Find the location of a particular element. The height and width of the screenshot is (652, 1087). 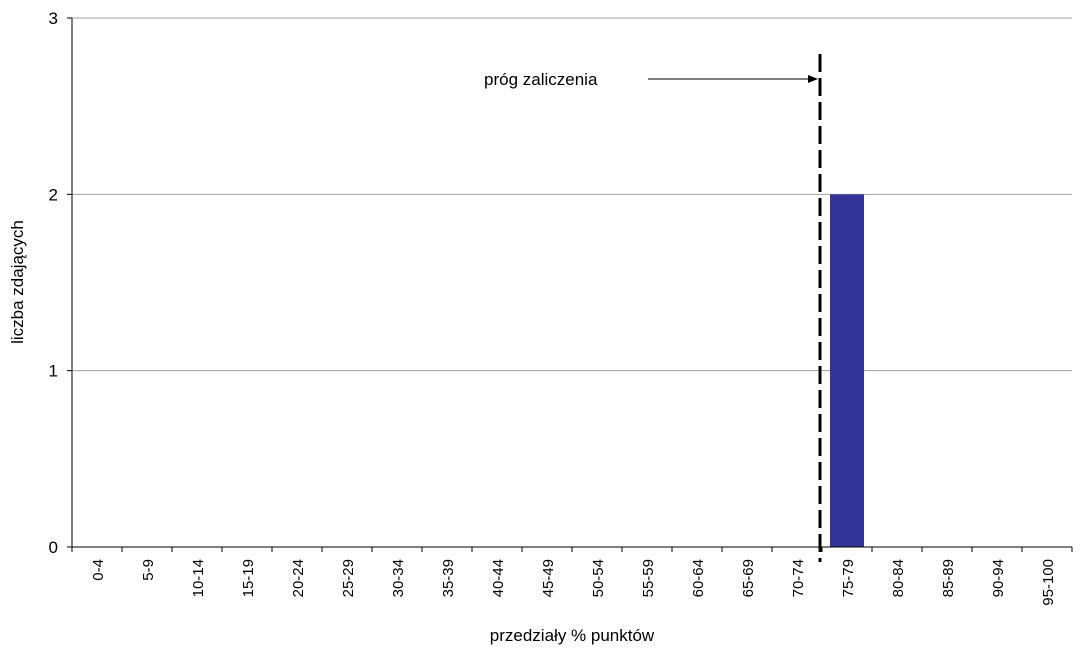

y-tick-label: 0 is located at coordinates (53, 547).